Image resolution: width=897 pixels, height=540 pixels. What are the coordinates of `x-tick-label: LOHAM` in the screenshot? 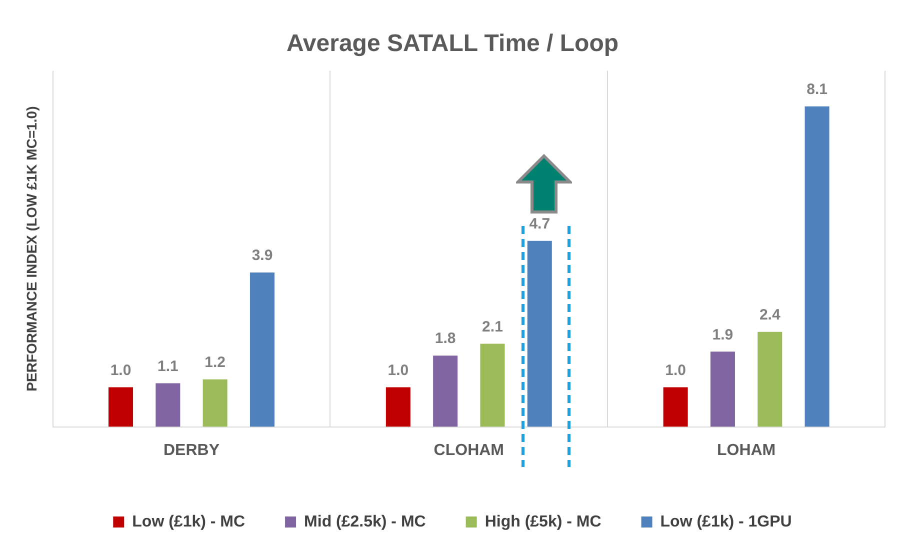 It's located at (746, 450).